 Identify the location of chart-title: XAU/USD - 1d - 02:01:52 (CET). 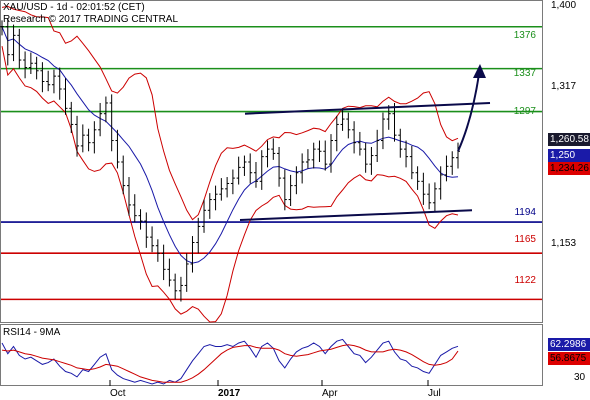
(74, 7).